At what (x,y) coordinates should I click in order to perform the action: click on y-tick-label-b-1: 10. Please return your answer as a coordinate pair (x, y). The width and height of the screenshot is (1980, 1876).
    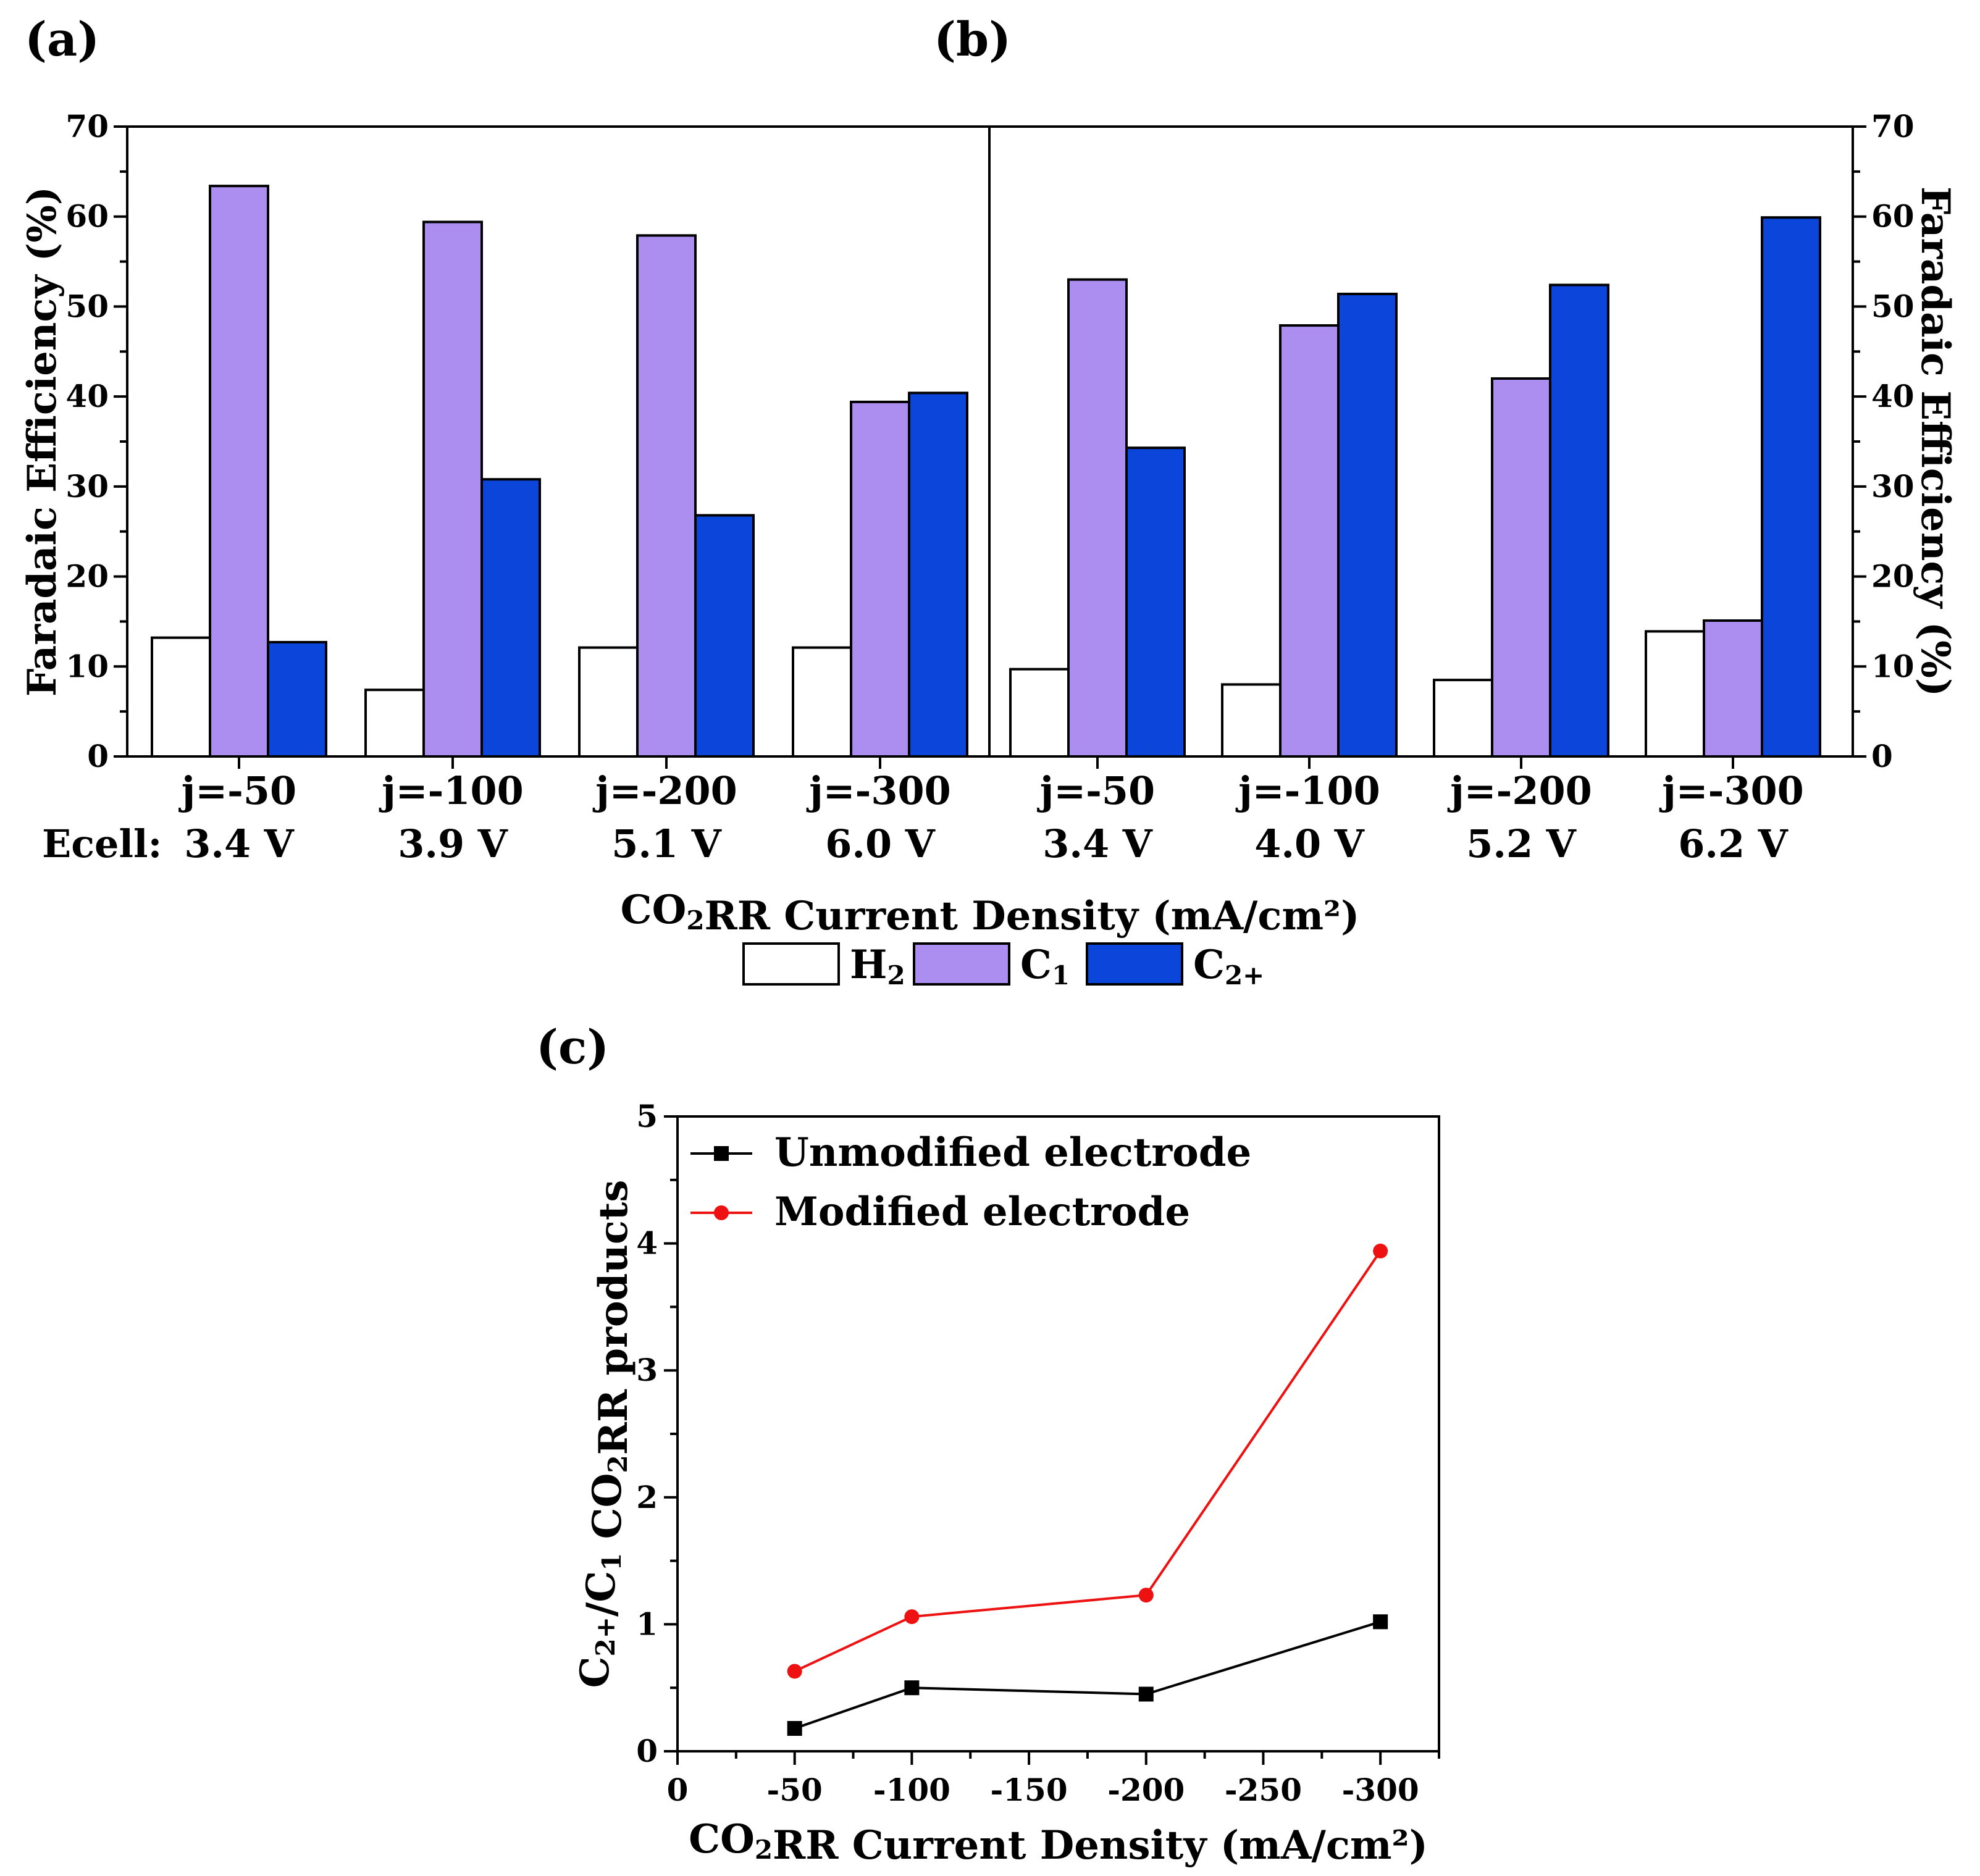
    Looking at the image, I should click on (1893, 666).